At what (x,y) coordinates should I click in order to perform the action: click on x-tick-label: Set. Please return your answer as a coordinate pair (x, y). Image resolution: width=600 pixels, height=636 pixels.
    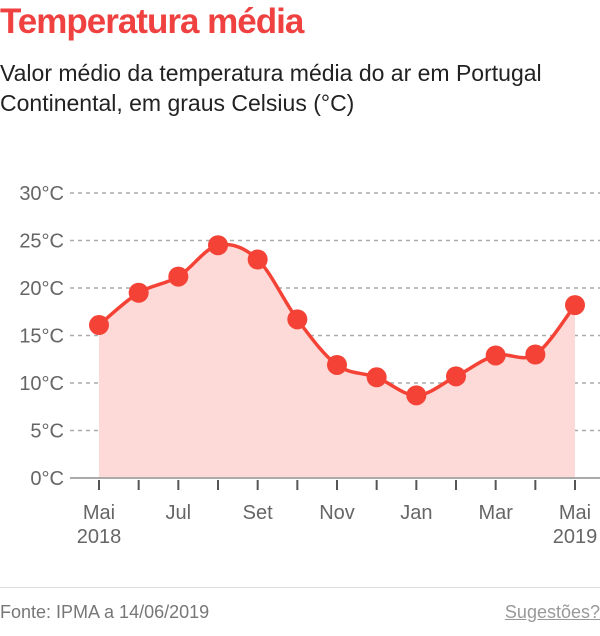
    Looking at the image, I should click on (258, 513).